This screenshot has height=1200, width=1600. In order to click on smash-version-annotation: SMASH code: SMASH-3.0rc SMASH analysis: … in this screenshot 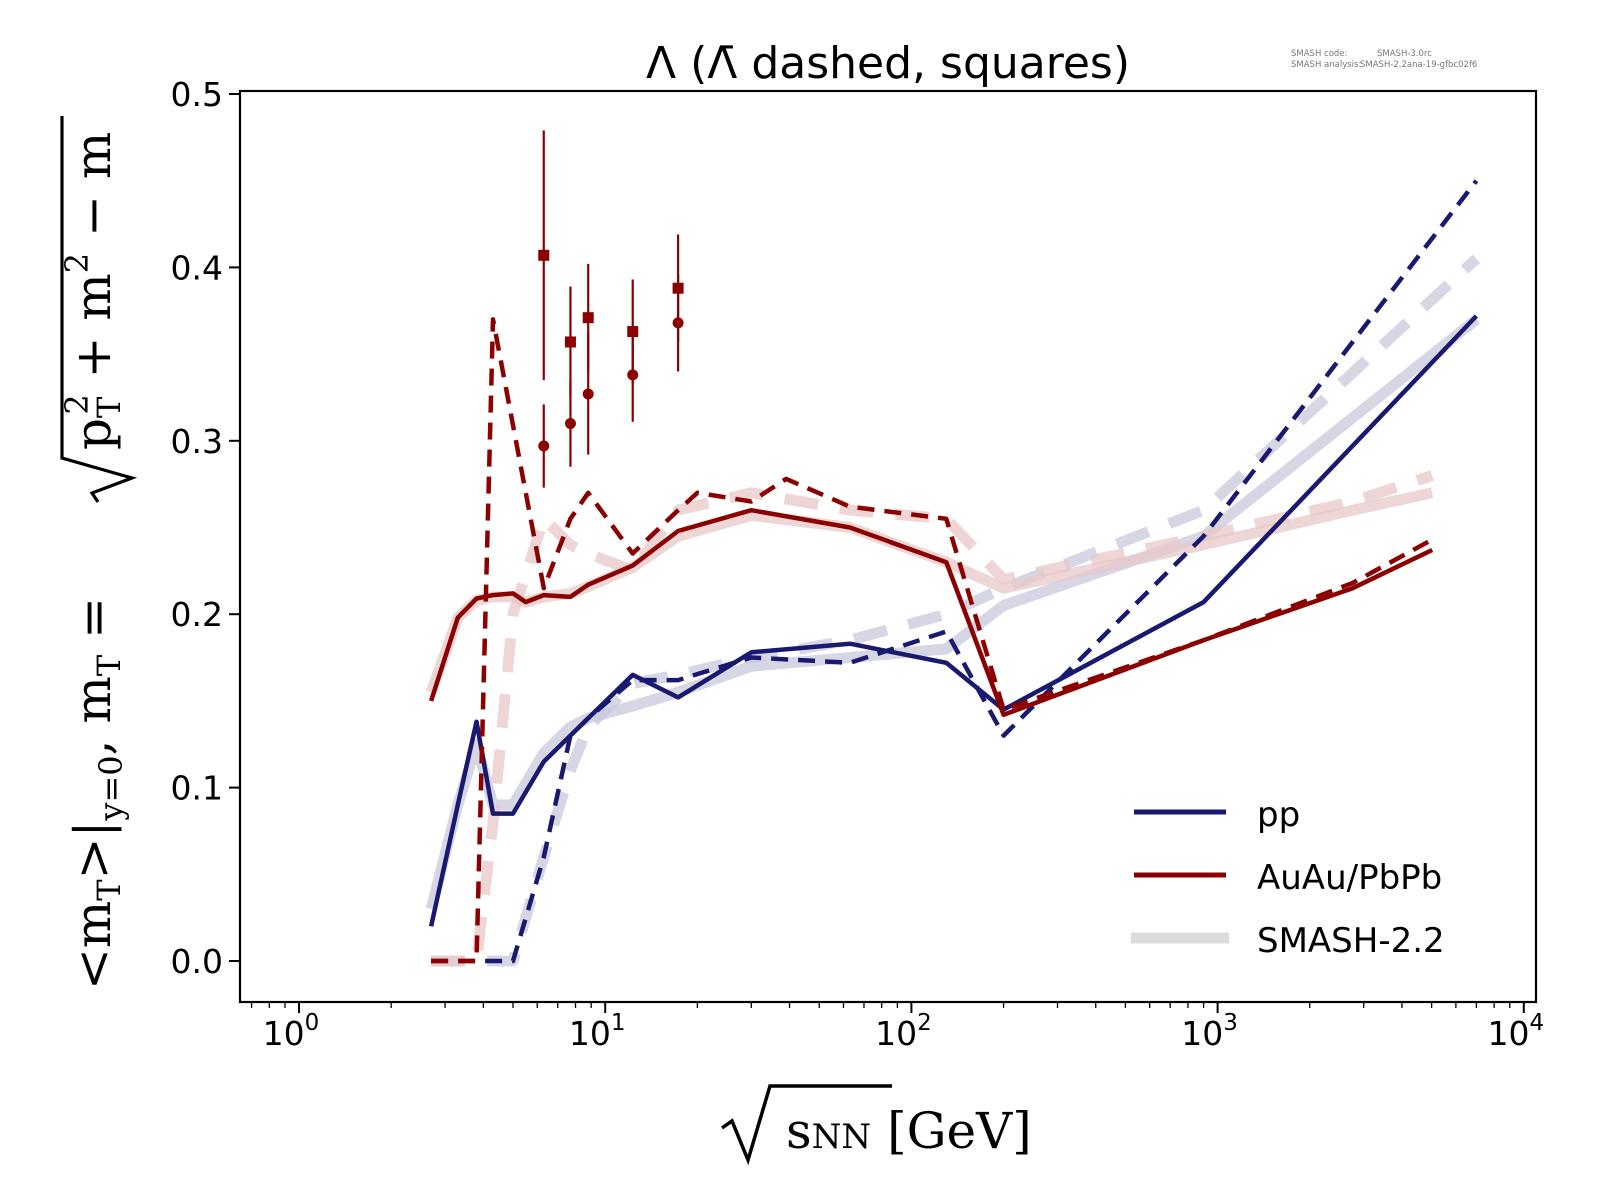, I will do `click(1384, 59)`.